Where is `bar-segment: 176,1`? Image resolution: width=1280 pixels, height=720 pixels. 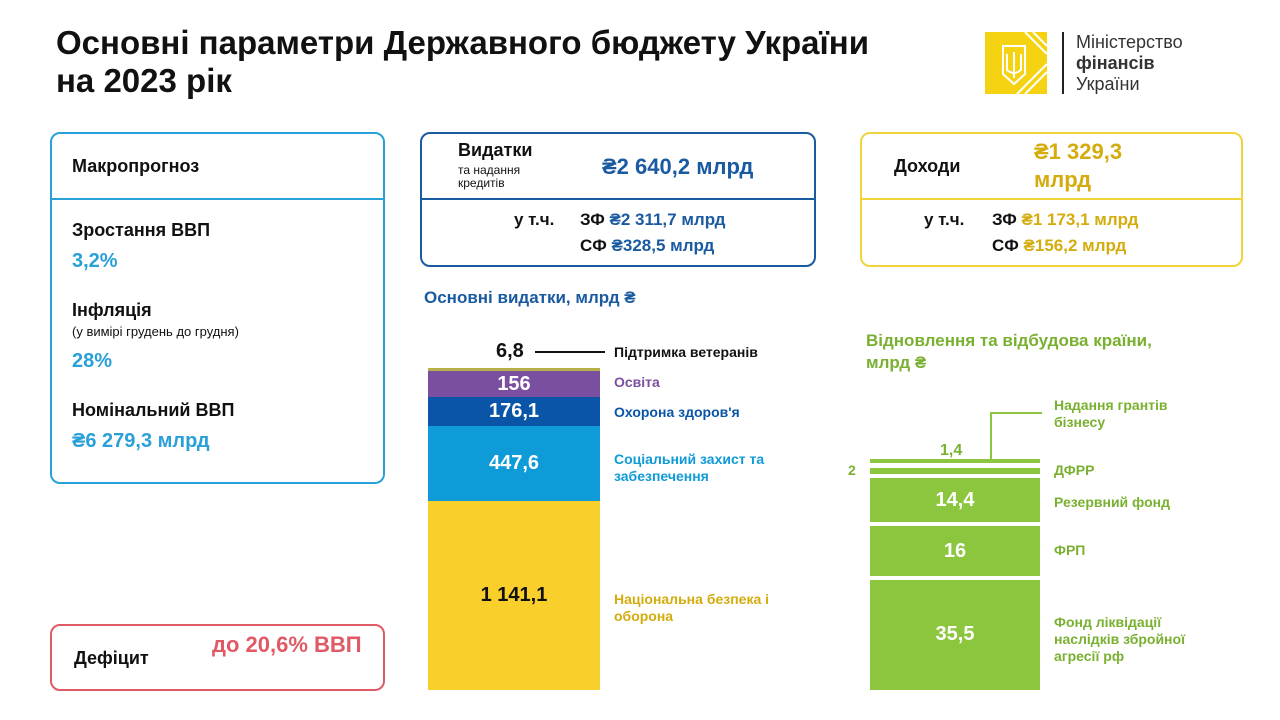 bar-segment: 176,1 is located at coordinates (514, 412).